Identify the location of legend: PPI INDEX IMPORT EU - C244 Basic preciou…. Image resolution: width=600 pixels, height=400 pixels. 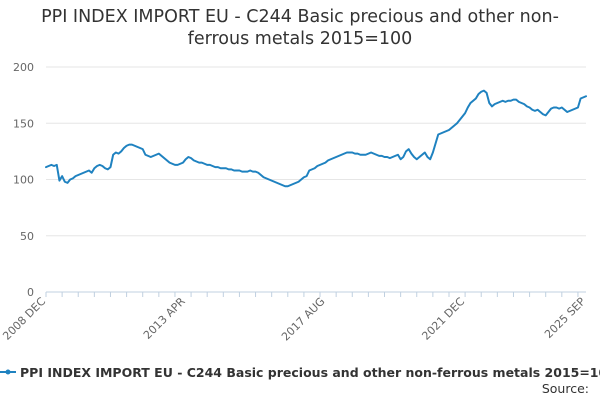
(300, 373).